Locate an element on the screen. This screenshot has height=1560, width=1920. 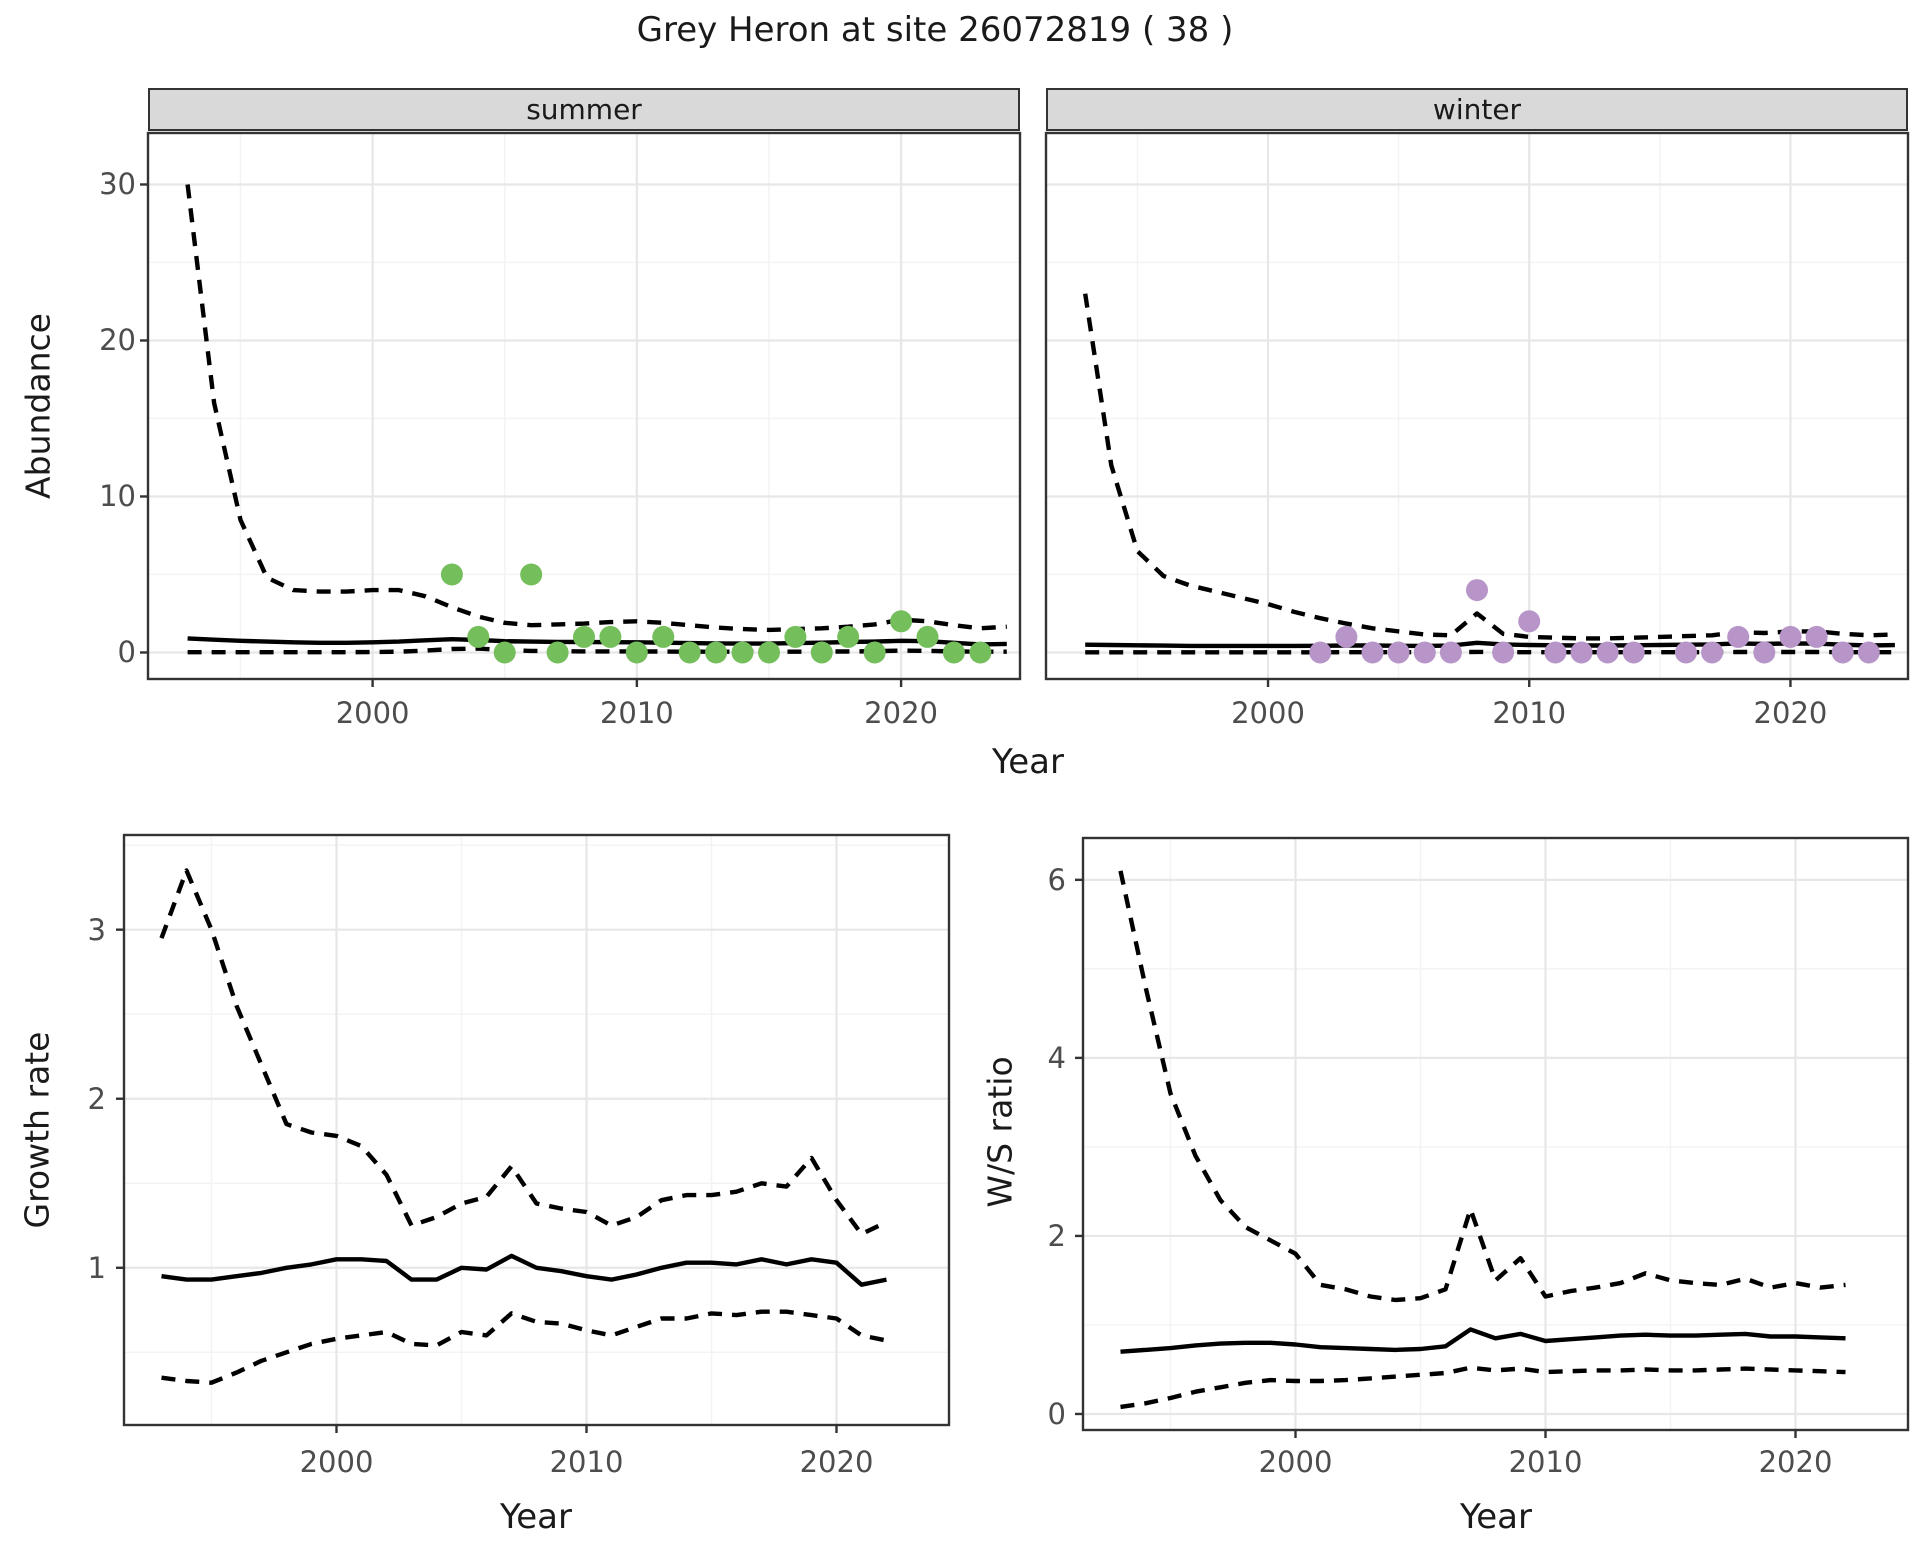
y-tick-label: 30 is located at coordinates (117, 184).